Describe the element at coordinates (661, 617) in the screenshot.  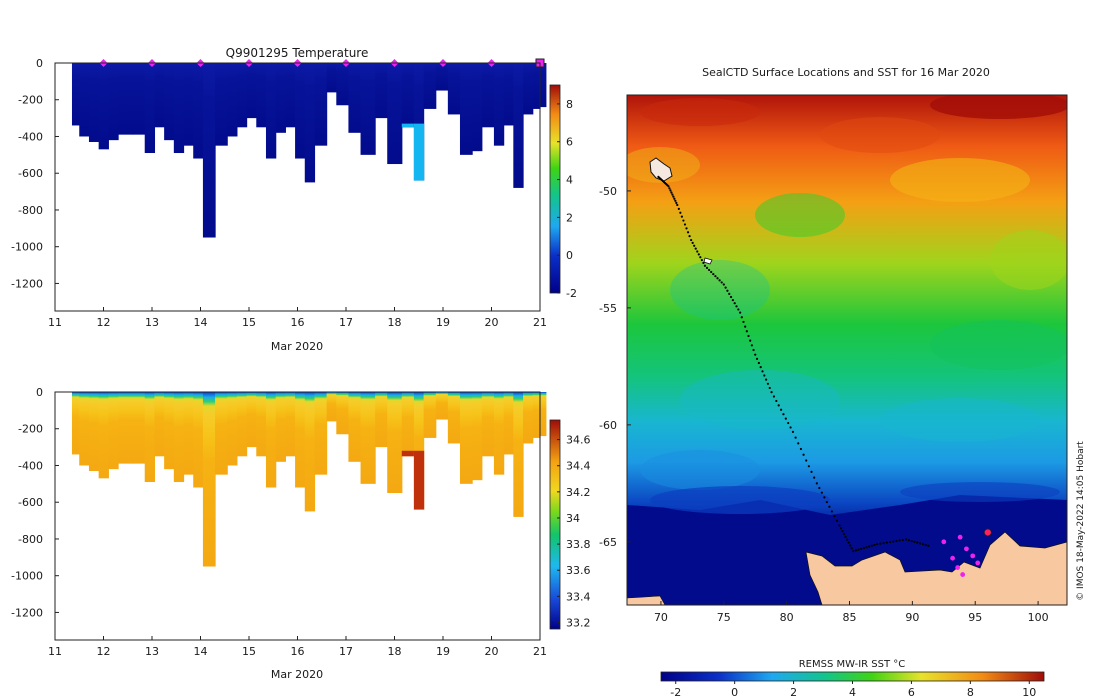
I see `map-x-tick-label: 70` at that location.